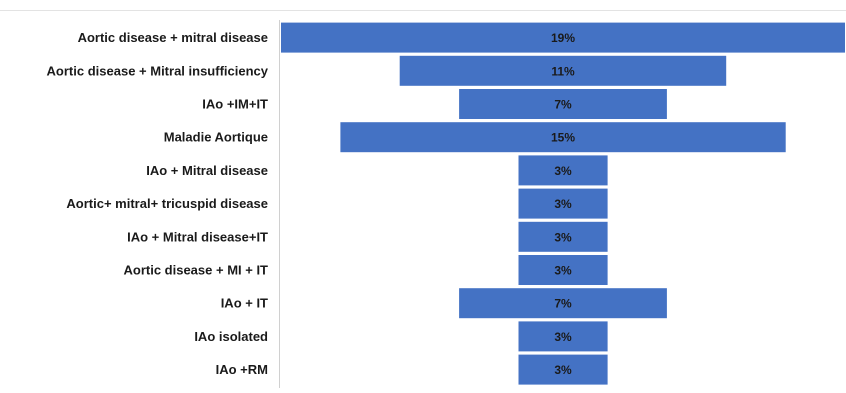  Describe the element at coordinates (207, 170) in the screenshot. I see `category-label: IAo + Mitral disease` at that location.